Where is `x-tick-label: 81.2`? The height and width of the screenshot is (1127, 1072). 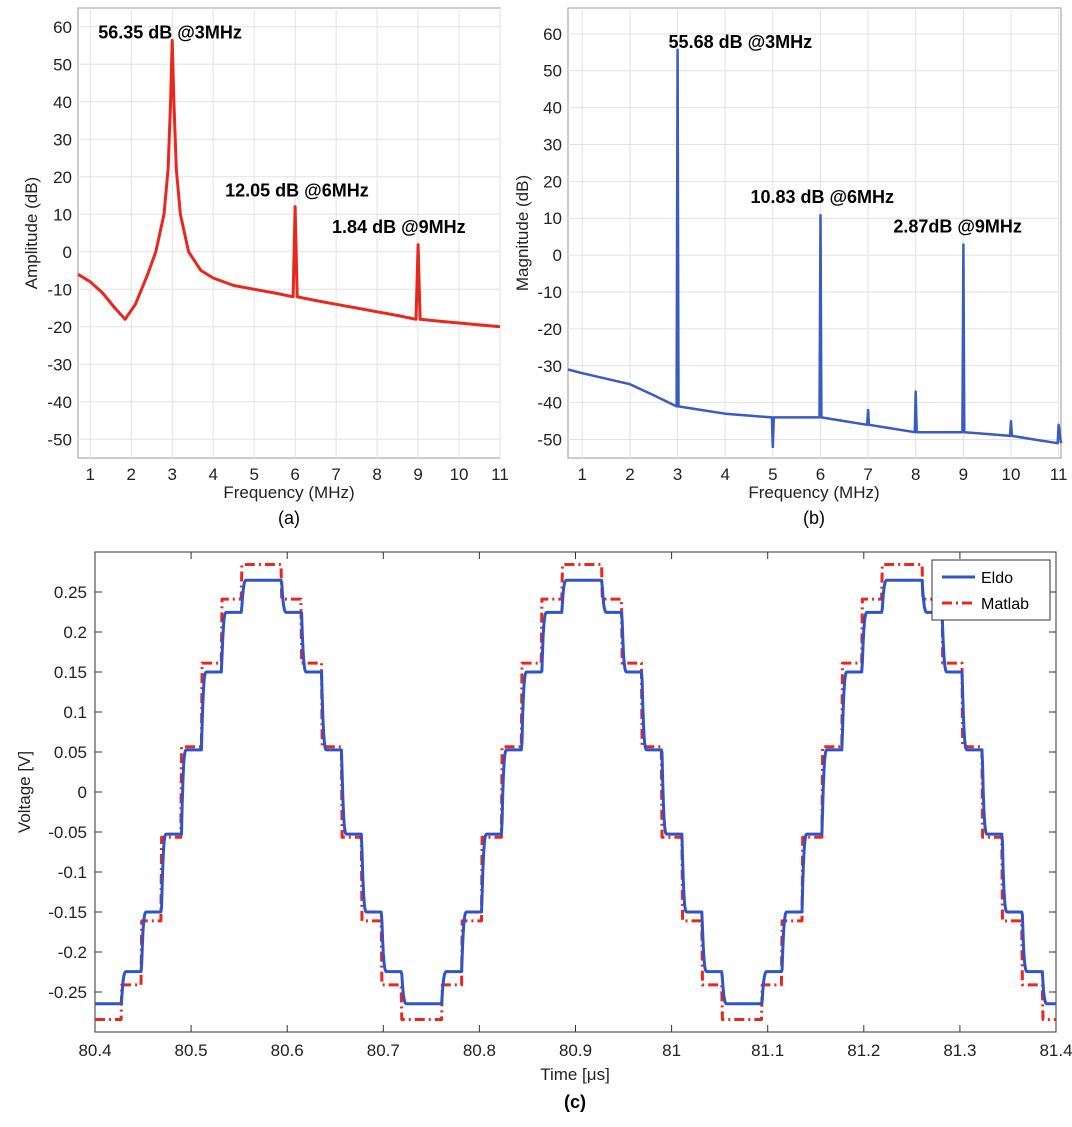 x-tick-label: 81.2 is located at coordinates (863, 1050).